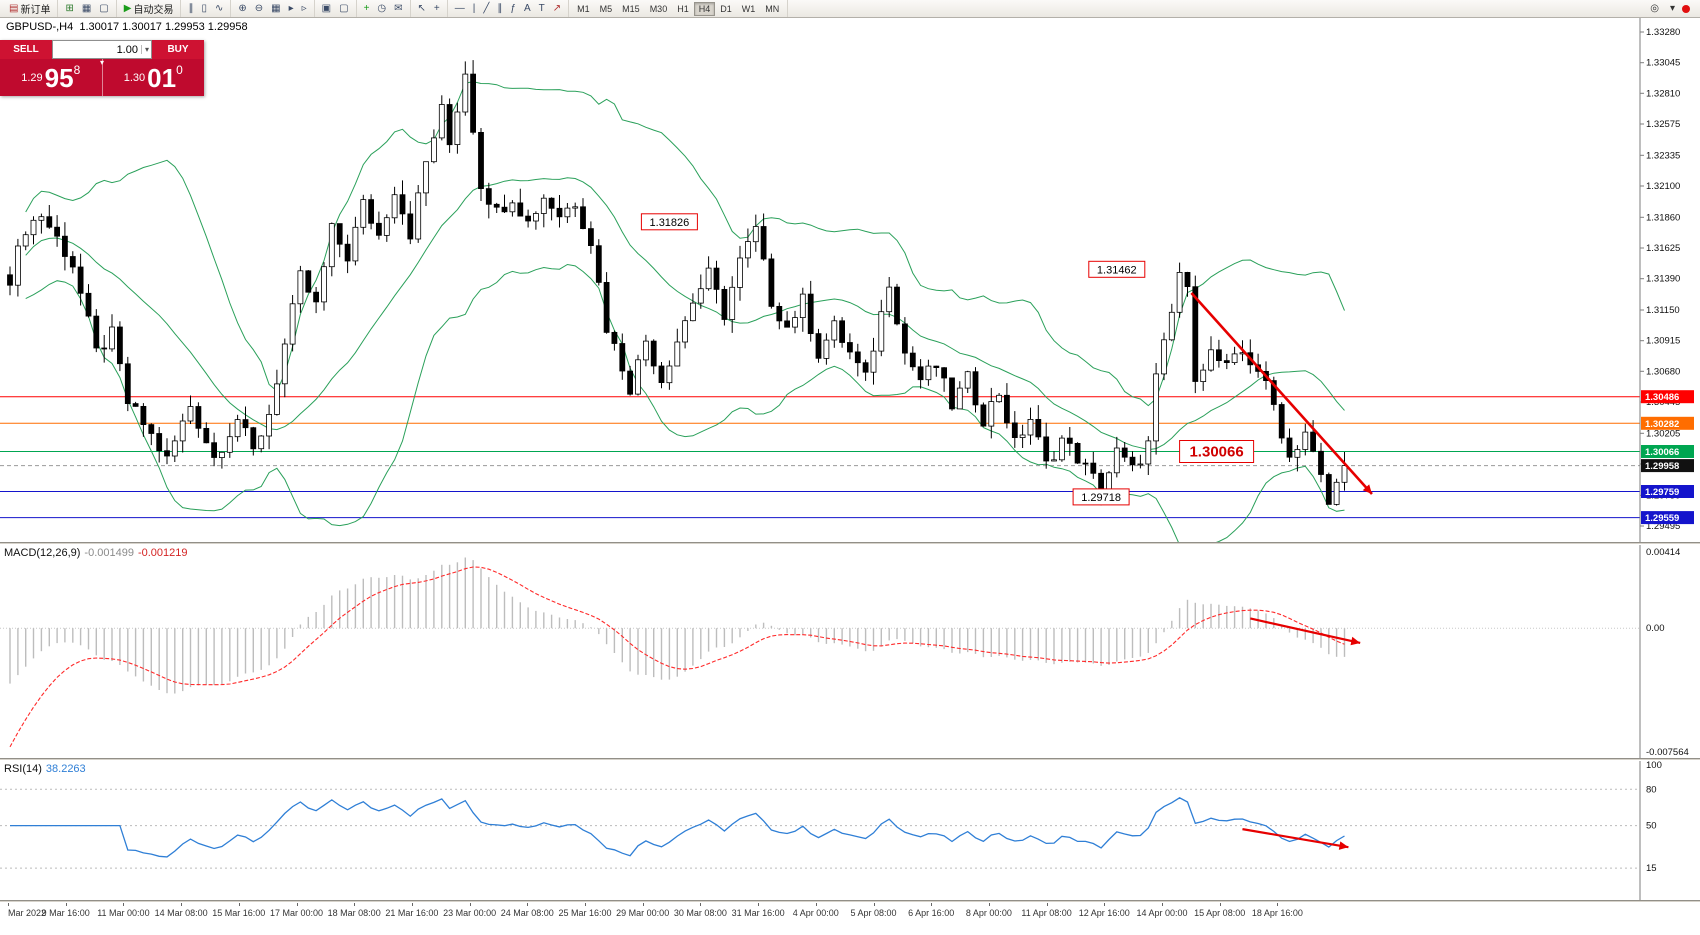 The image size is (1700, 935). What do you see at coordinates (1672, 9) in the screenshot?
I see `quick-nav-button: ▾` at bounding box center [1672, 9].